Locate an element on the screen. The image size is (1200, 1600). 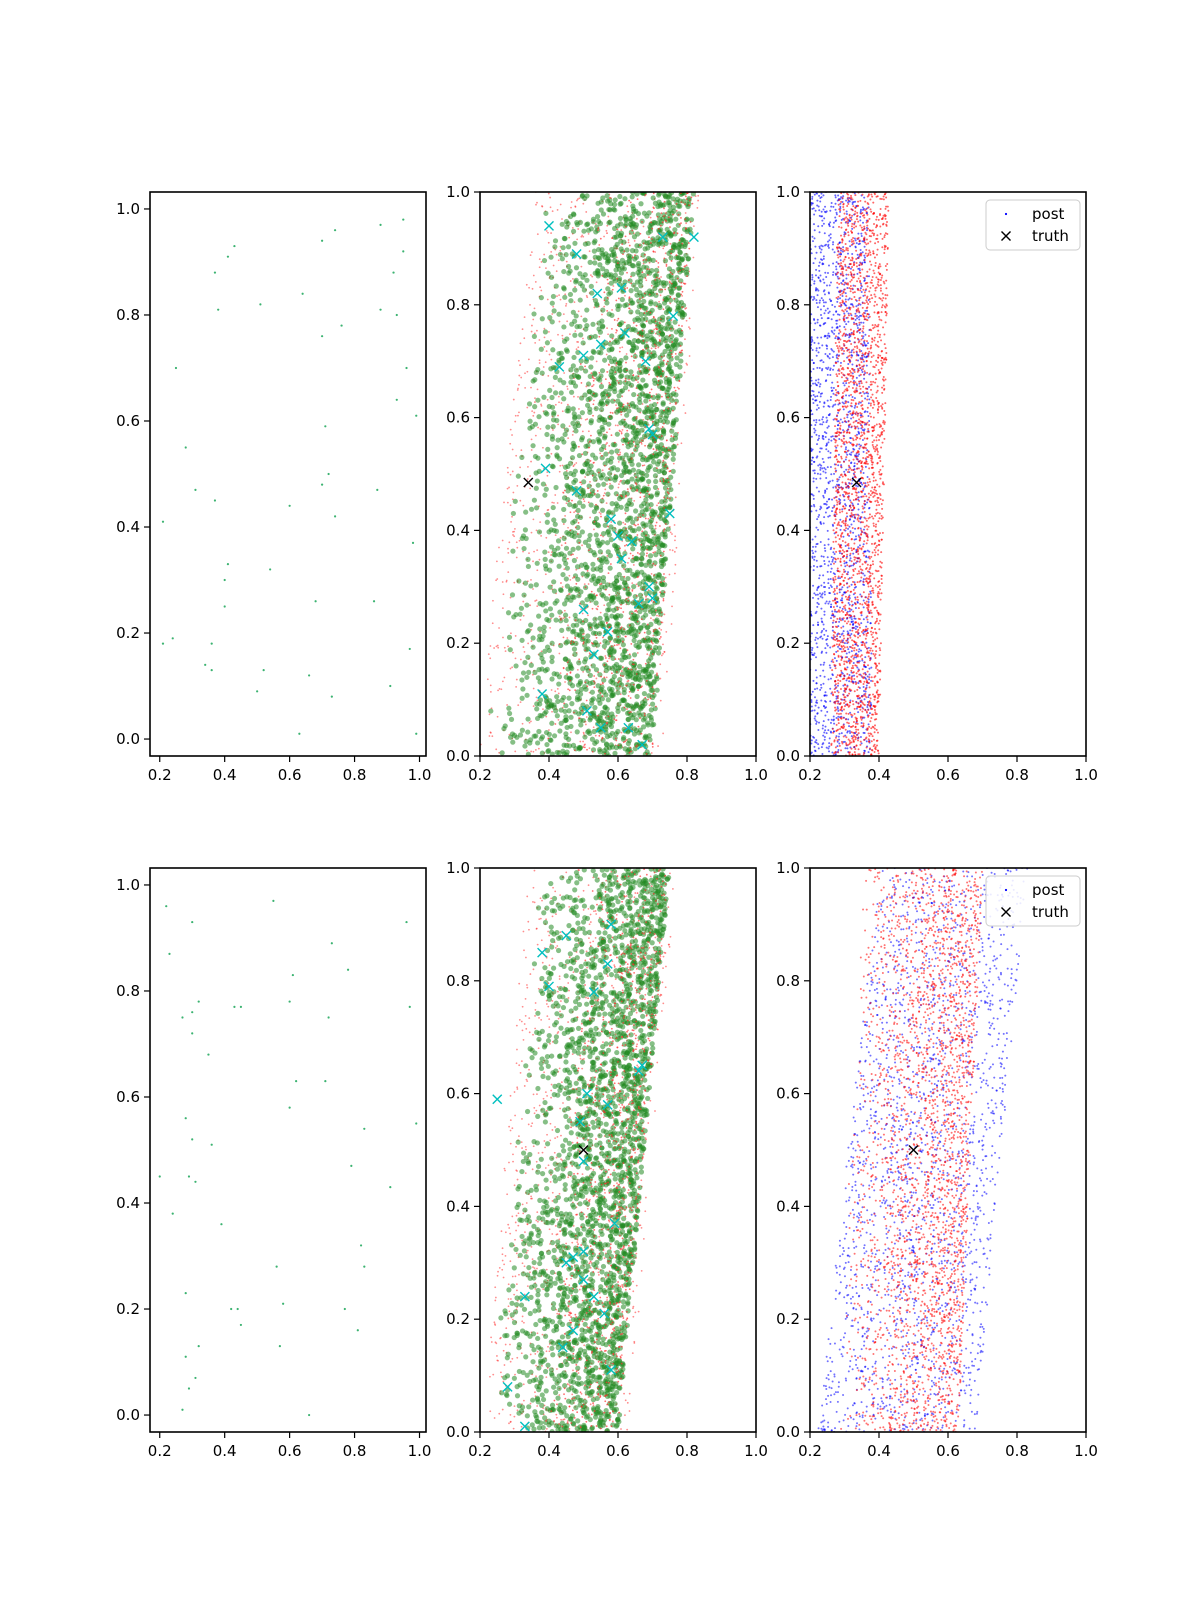
scatter-point is located at coordinates (215, 500).